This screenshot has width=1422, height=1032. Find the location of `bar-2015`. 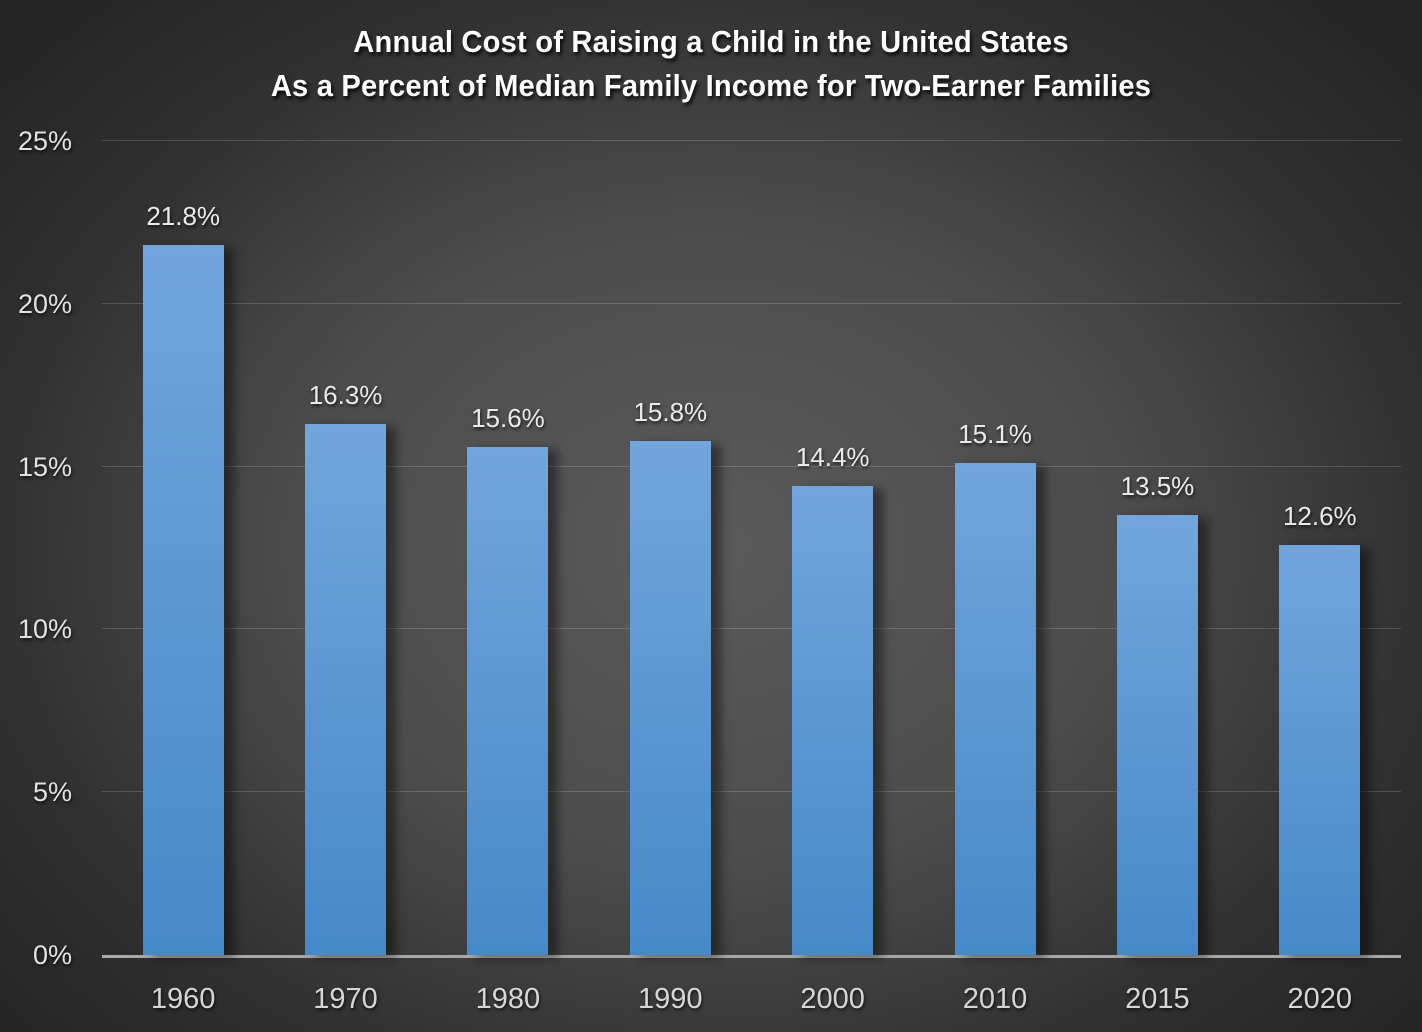

bar-2015 is located at coordinates (1157, 735).